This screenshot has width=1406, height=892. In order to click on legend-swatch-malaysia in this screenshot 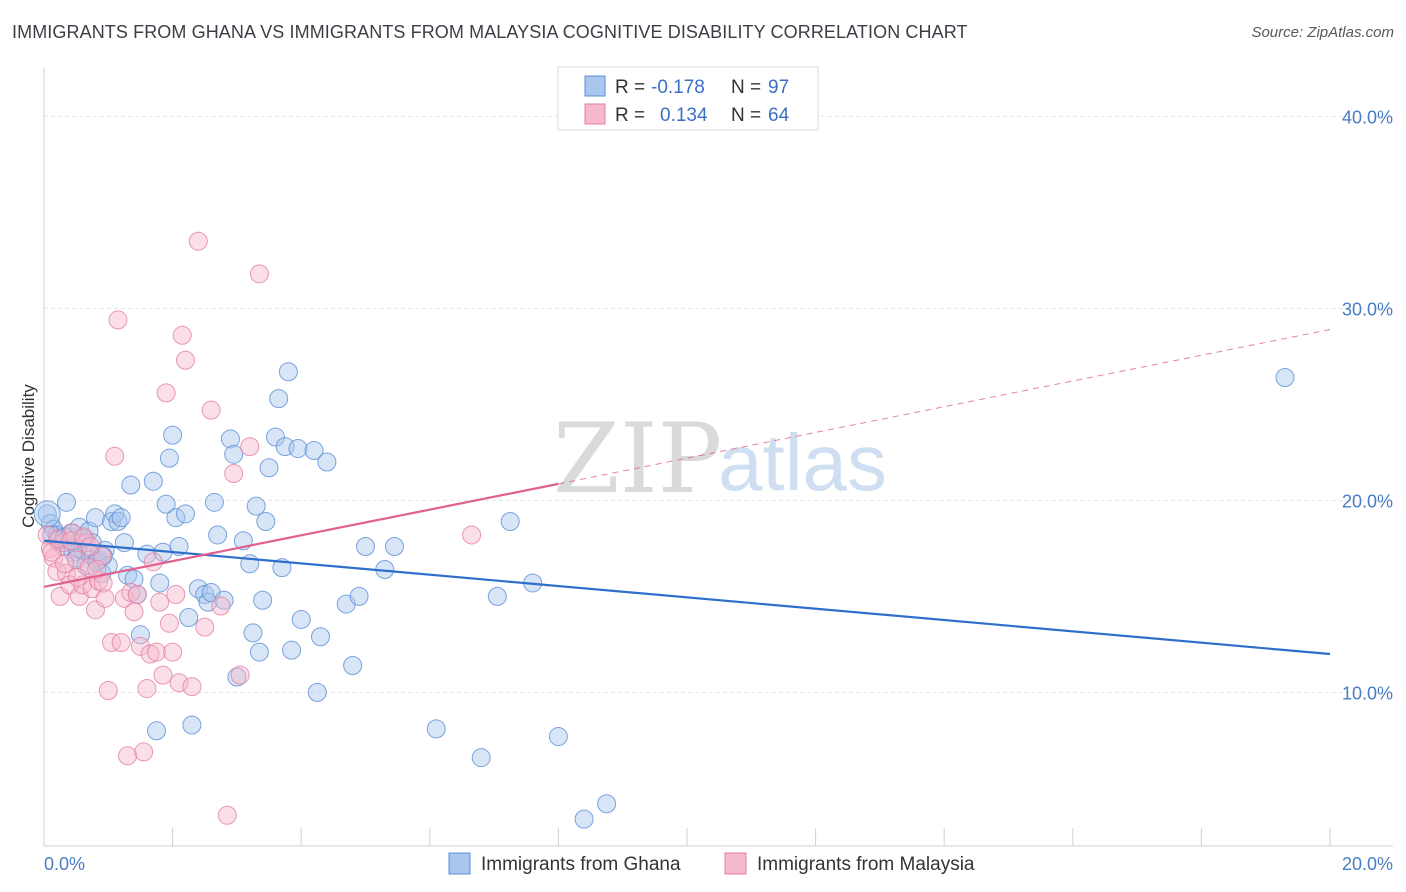, I will do `click(595, 114)`.